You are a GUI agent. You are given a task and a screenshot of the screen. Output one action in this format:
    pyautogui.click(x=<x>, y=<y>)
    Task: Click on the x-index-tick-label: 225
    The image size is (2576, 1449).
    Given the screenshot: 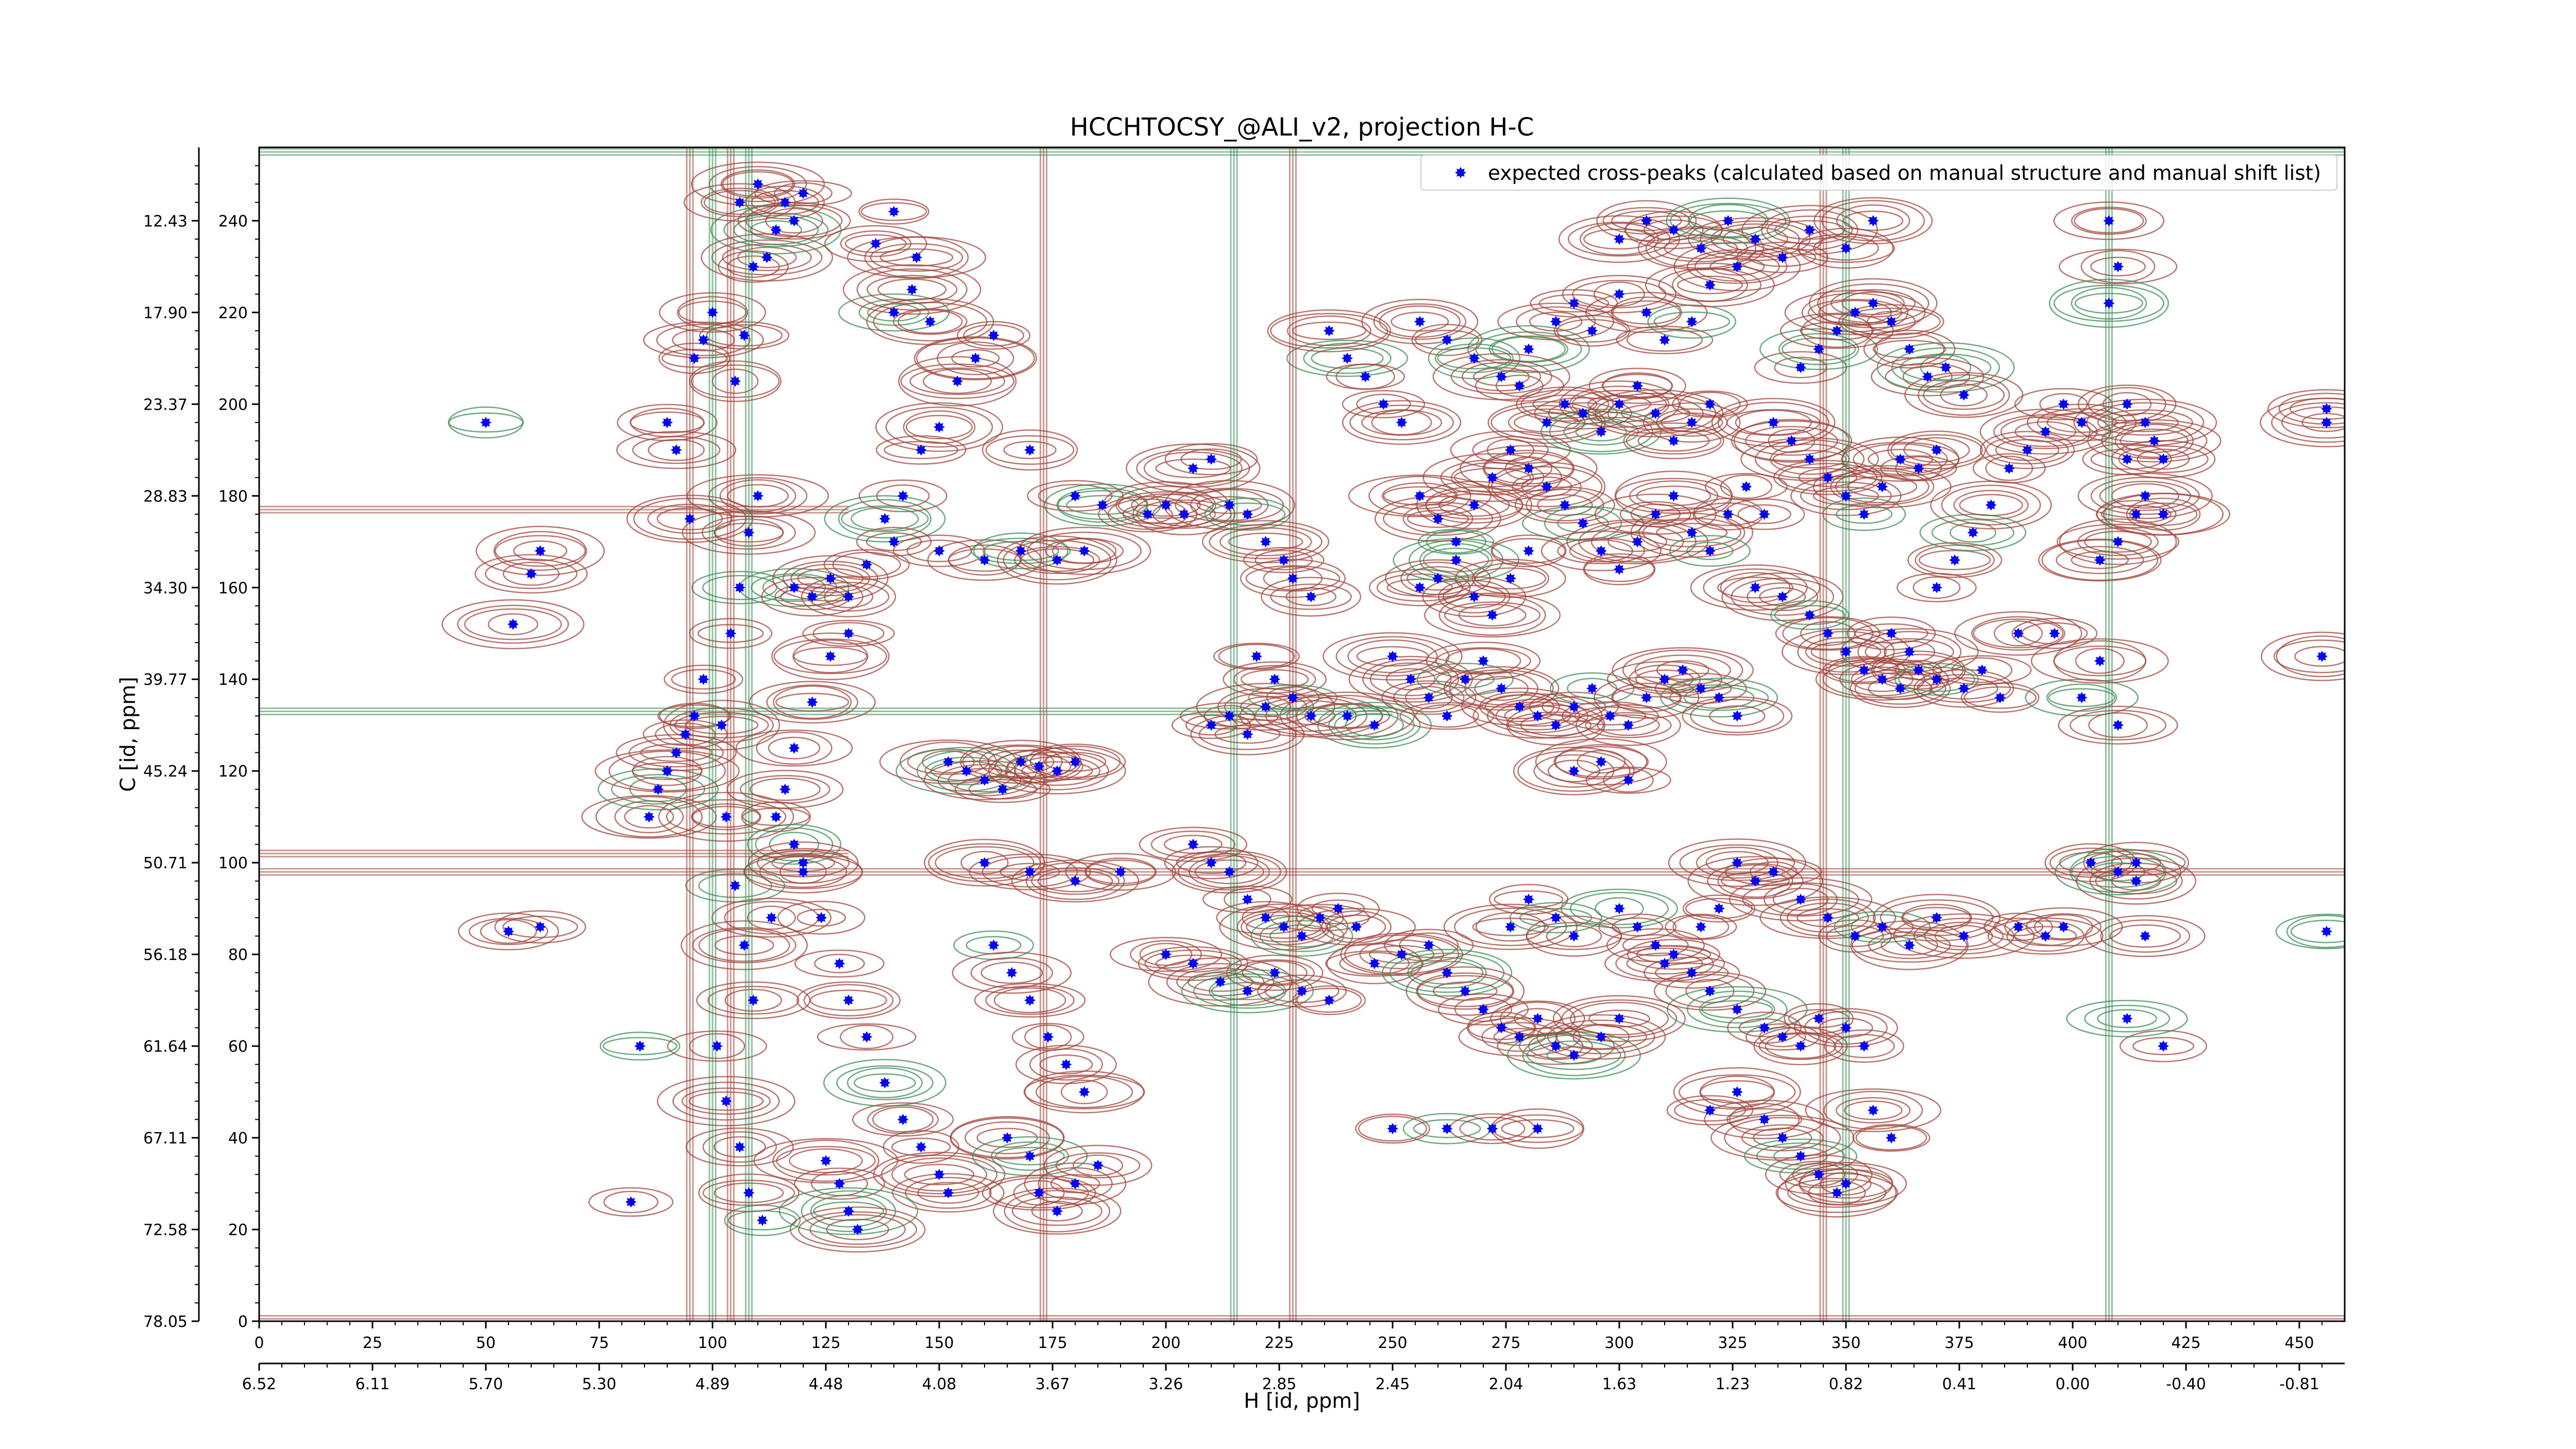 What is the action you would take?
    pyautogui.click(x=1279, y=1343)
    